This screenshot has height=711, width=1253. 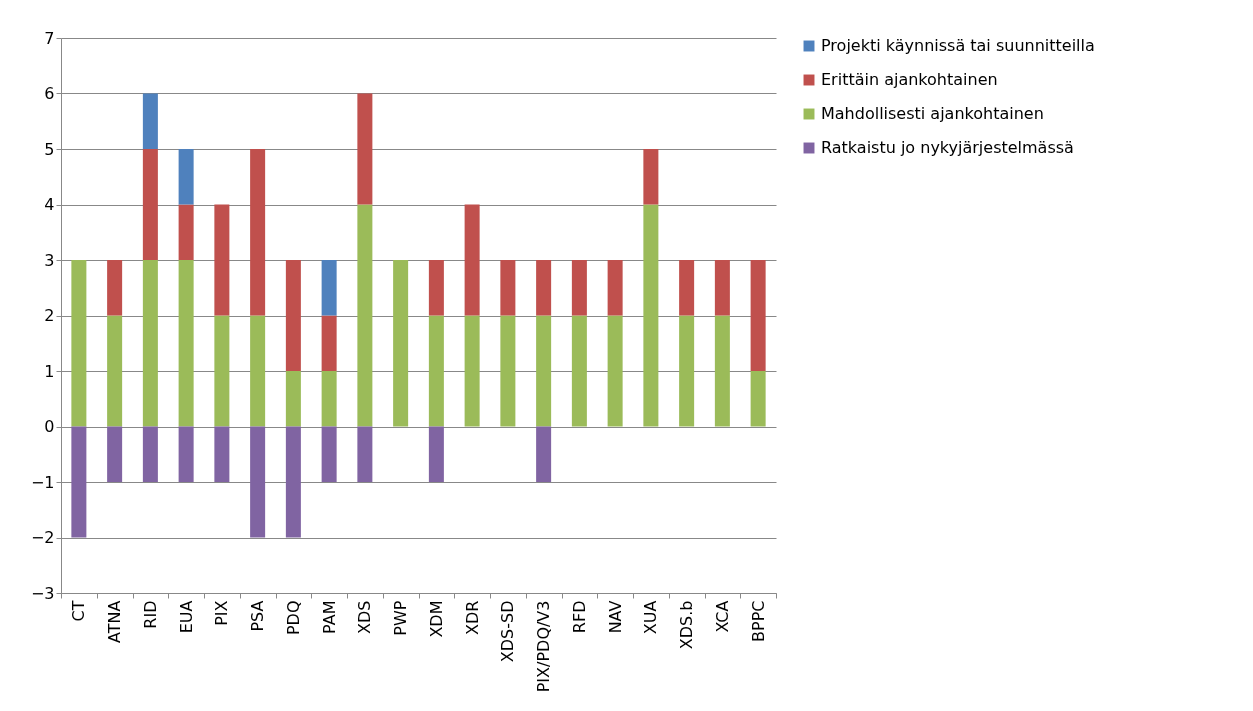 What do you see at coordinates (436, 619) in the screenshot?
I see `x-tick-label: XDM` at bounding box center [436, 619].